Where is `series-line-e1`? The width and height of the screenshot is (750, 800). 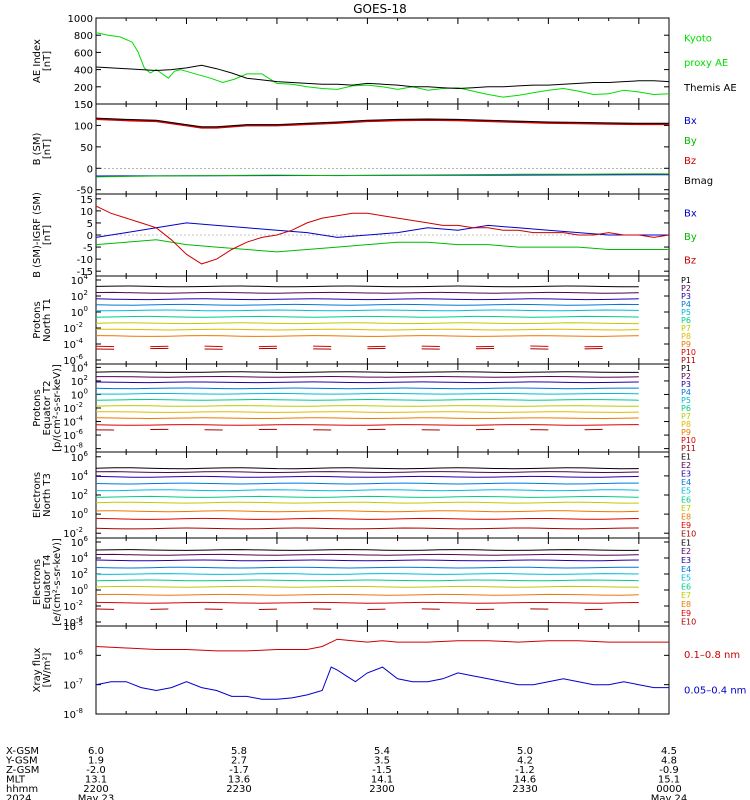
series-line-e1 is located at coordinates (367, 550).